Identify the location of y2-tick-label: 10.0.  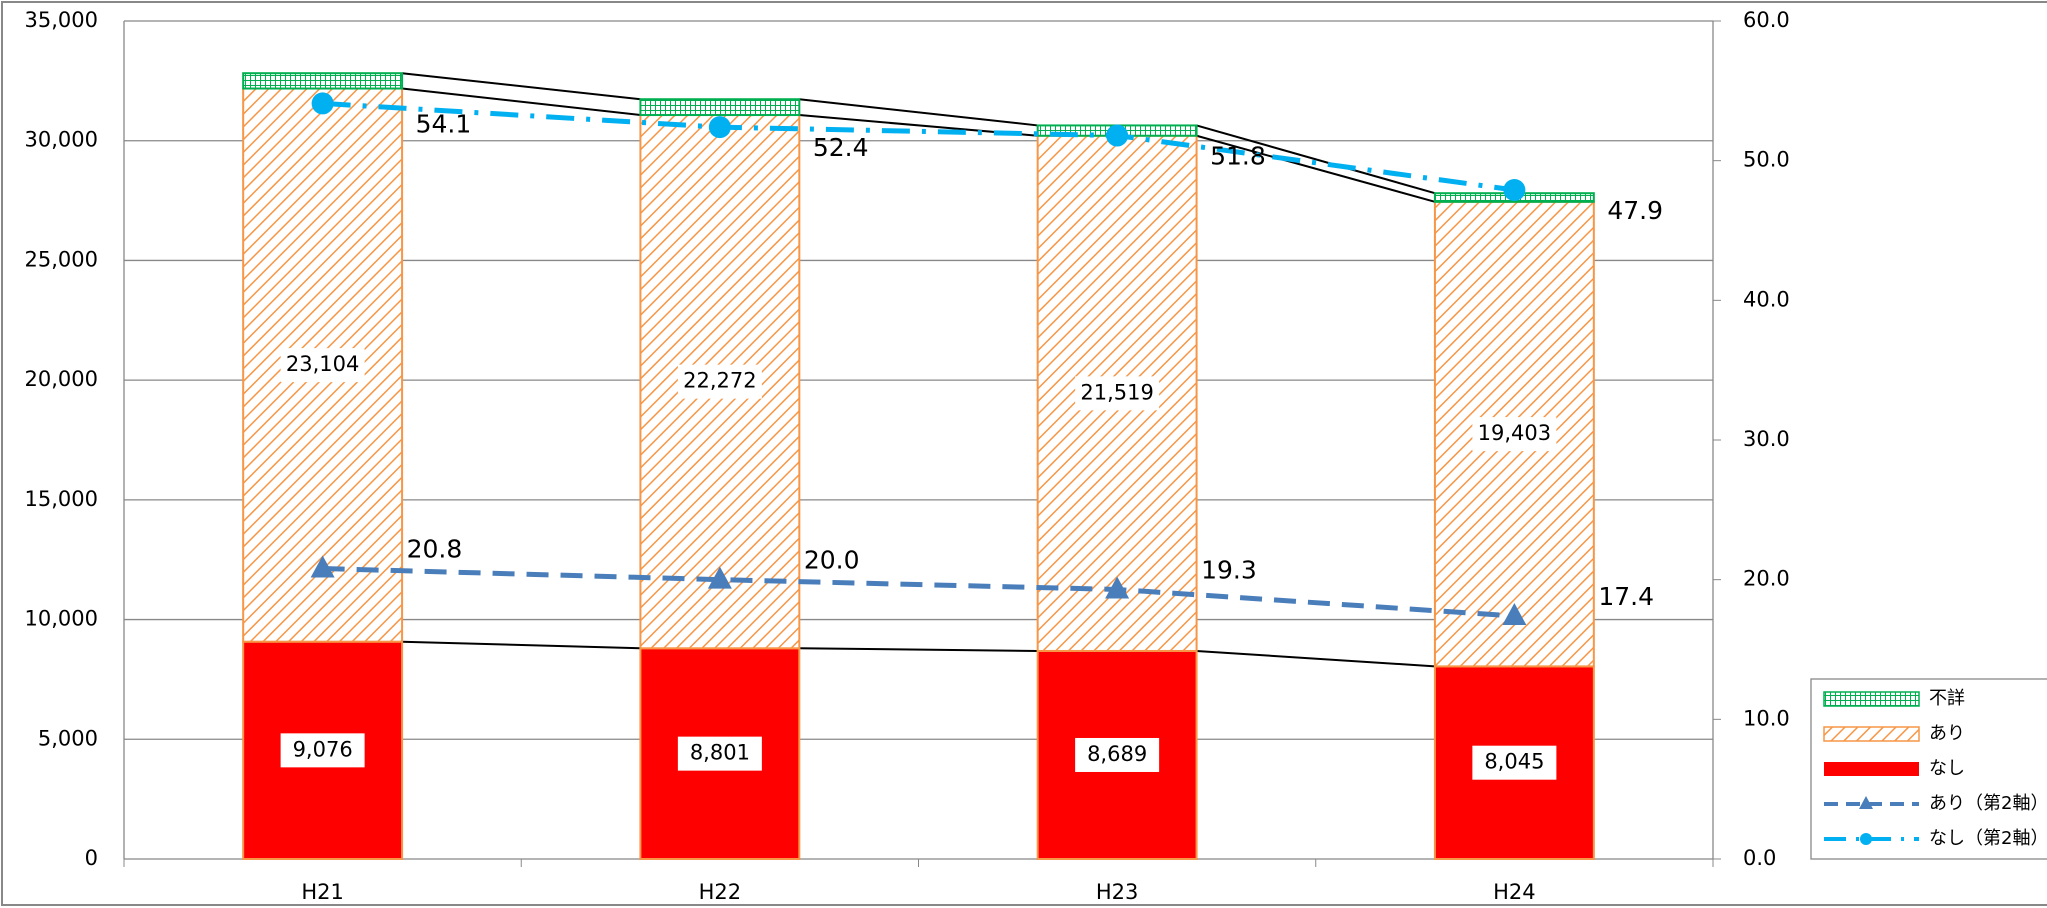
(1766, 718).